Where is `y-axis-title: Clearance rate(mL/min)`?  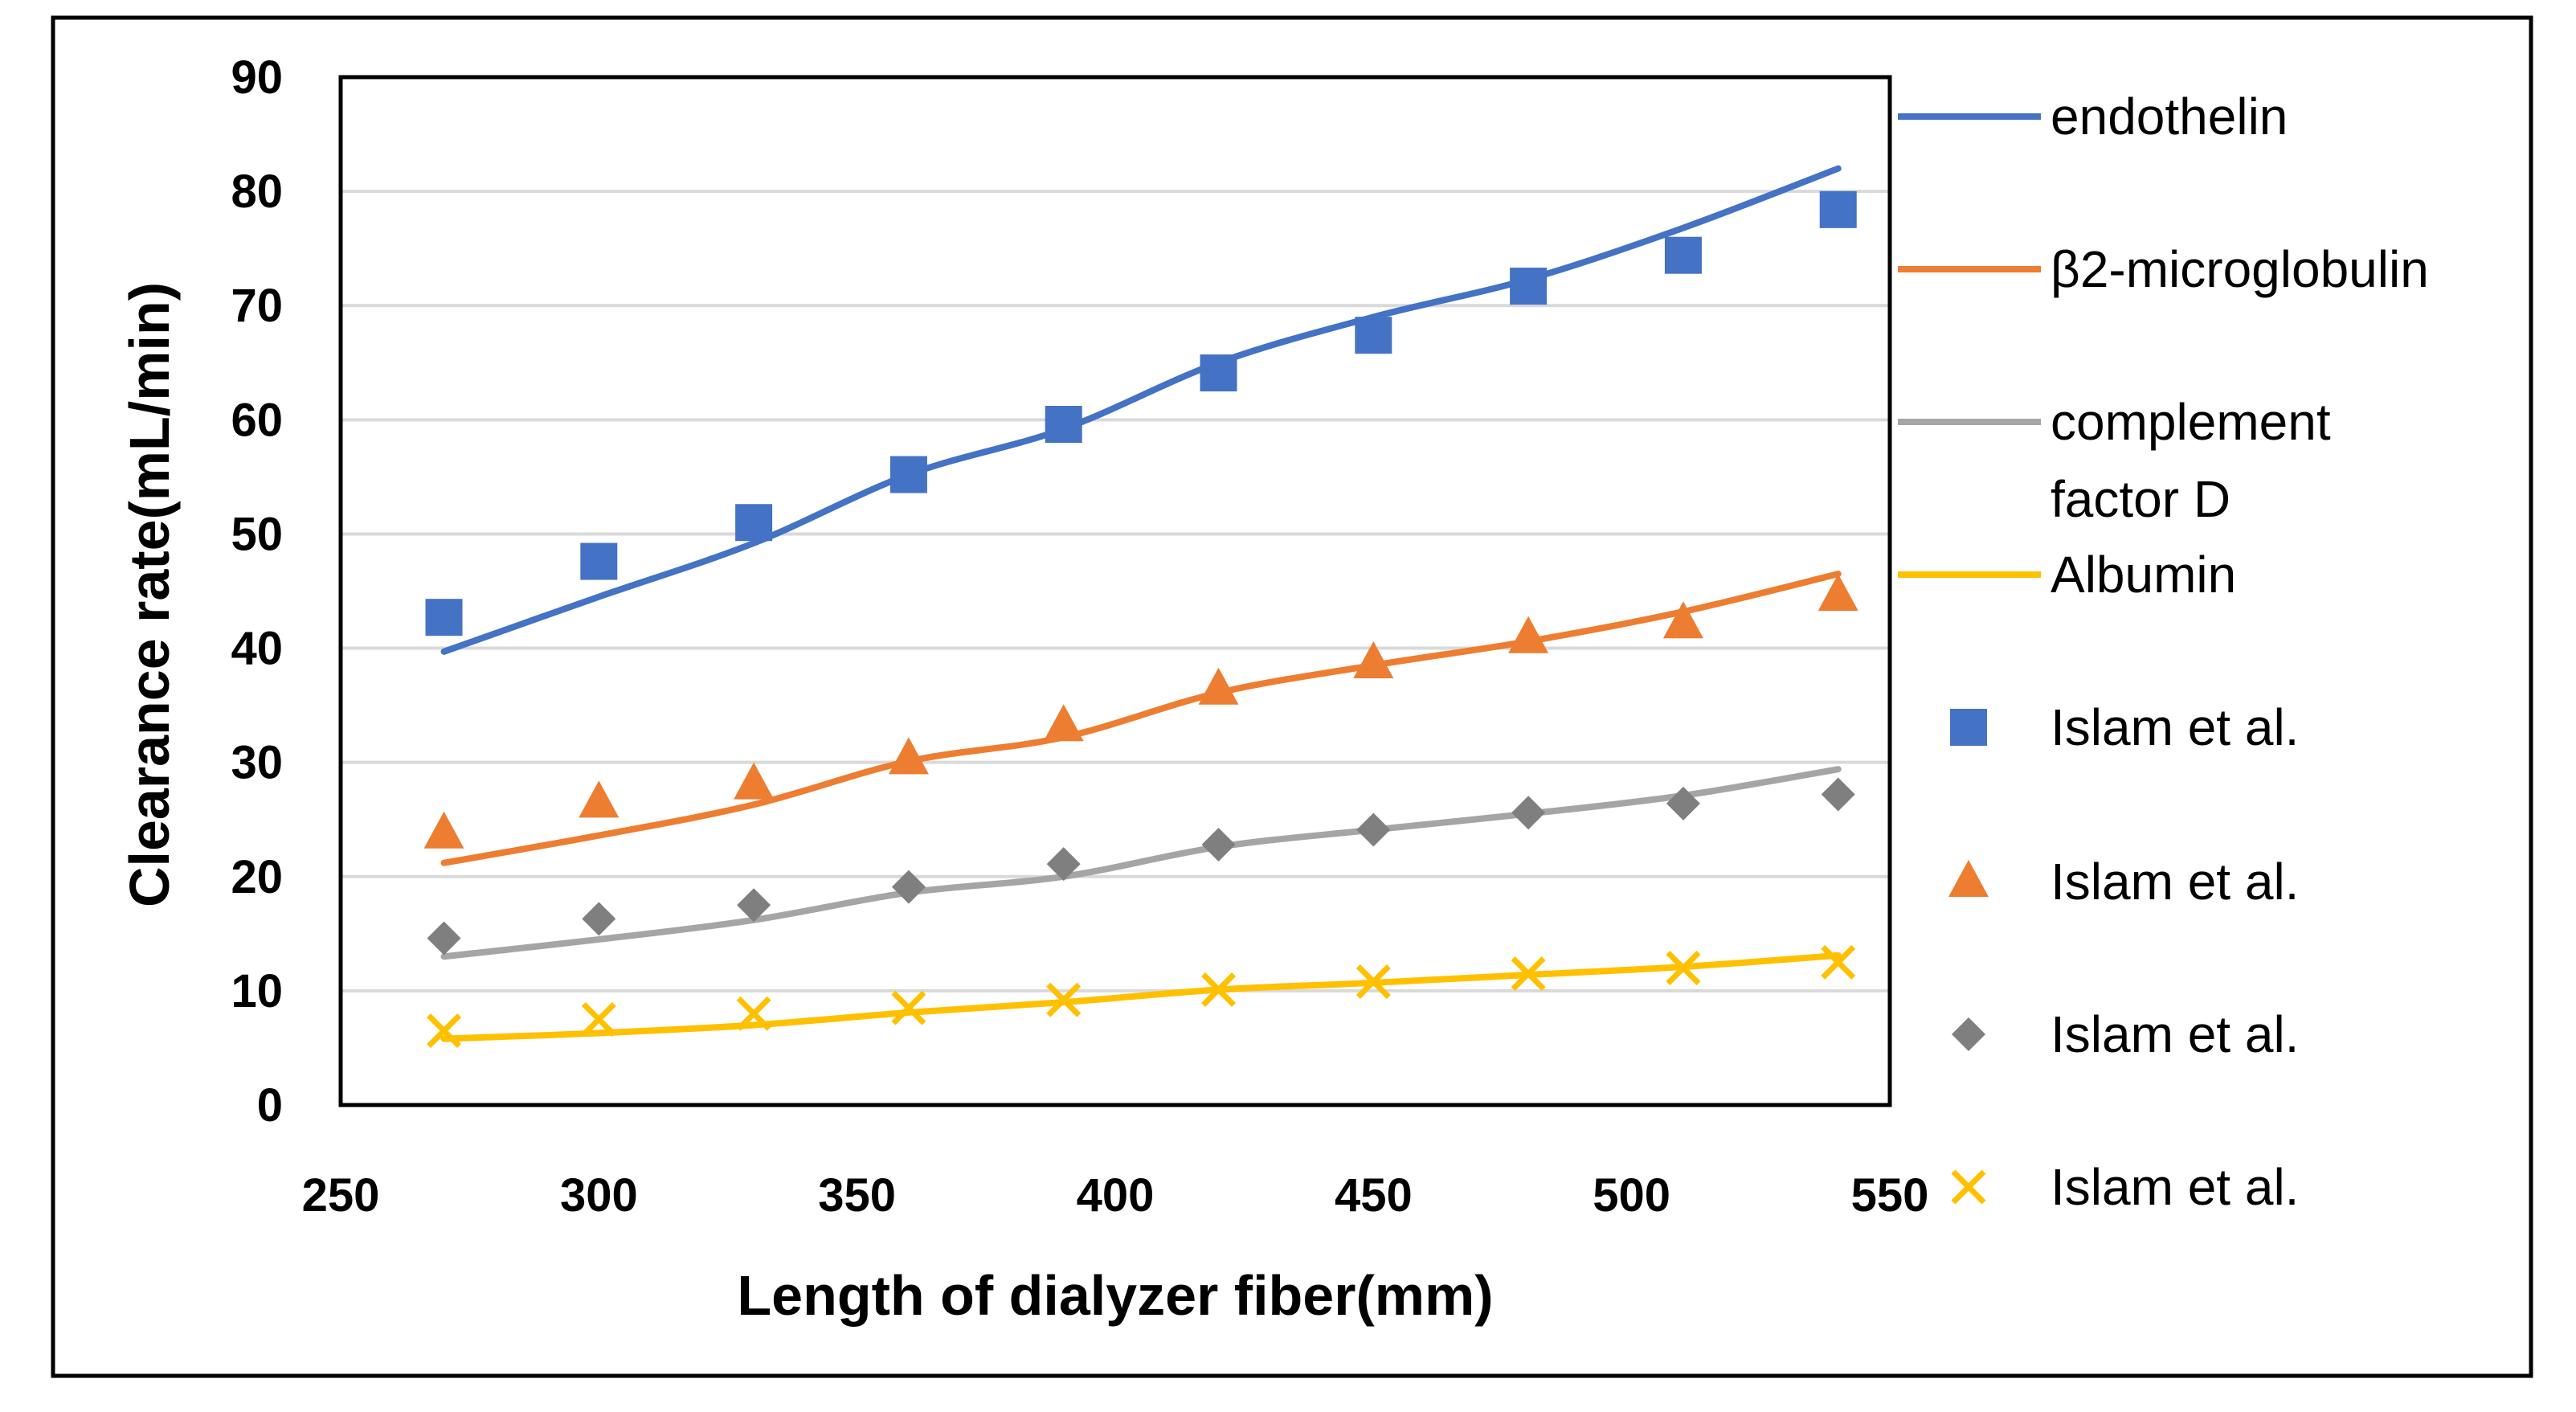 y-axis-title: Clearance rate(mL/min) is located at coordinates (149, 594).